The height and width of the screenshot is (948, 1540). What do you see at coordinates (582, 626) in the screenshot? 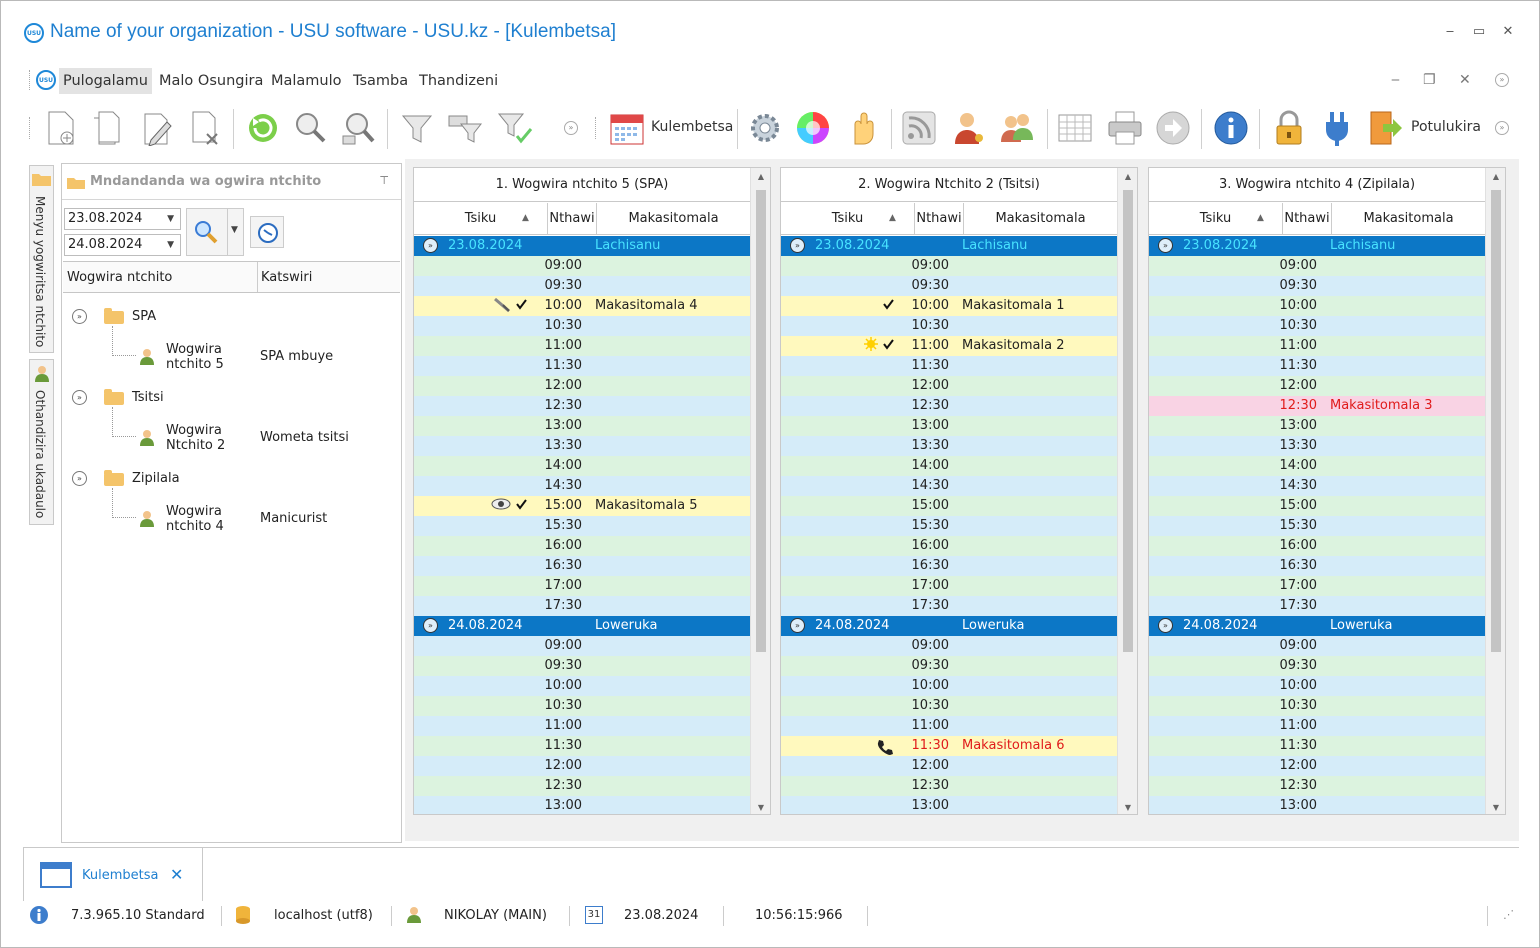
I see `date-group-row: » 24.08.2024 Loweruka` at bounding box center [582, 626].